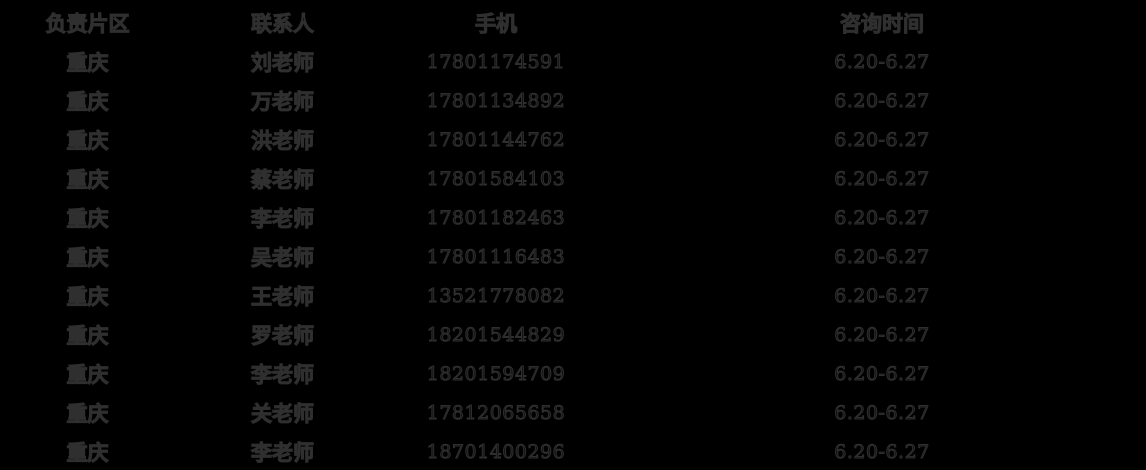 The height and width of the screenshot is (470, 1146). What do you see at coordinates (496, 61) in the screenshot?
I see `phone-cell: 17801174591` at bounding box center [496, 61].